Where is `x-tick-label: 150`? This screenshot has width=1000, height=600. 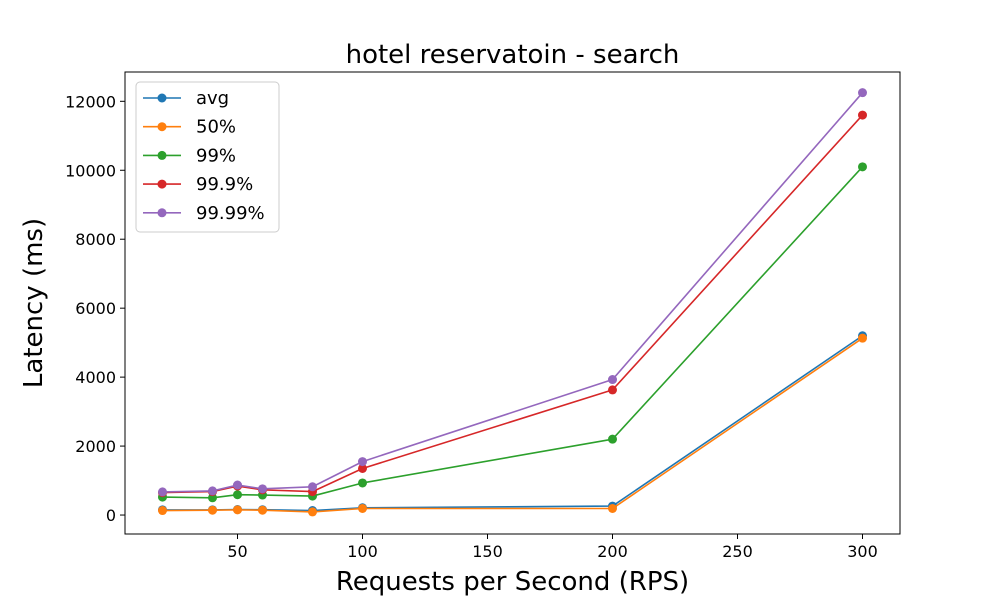 x-tick-label: 150 is located at coordinates (487, 551).